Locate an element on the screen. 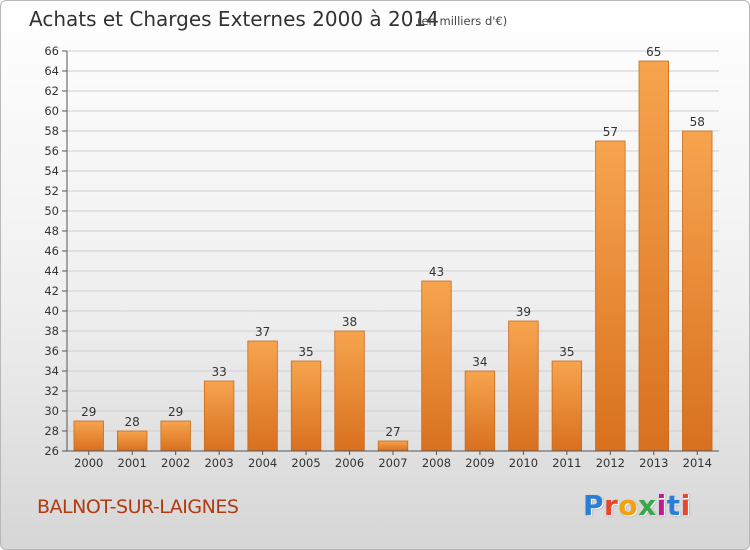 The width and height of the screenshot is (750, 550). data-label-2008: 43 is located at coordinates (436, 272).